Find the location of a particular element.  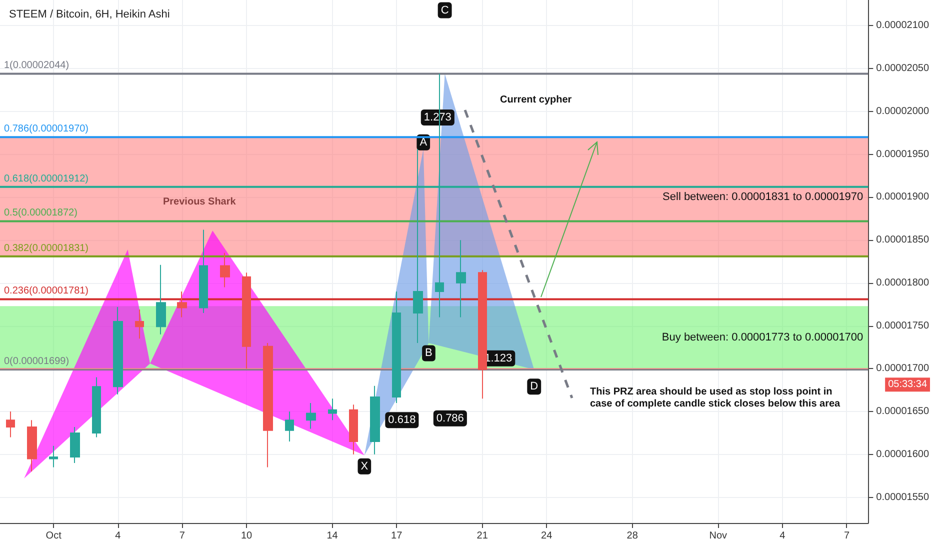

text: STEEM / Bitcoin, 6H, Heikin Ashi is located at coordinates (89, 14).